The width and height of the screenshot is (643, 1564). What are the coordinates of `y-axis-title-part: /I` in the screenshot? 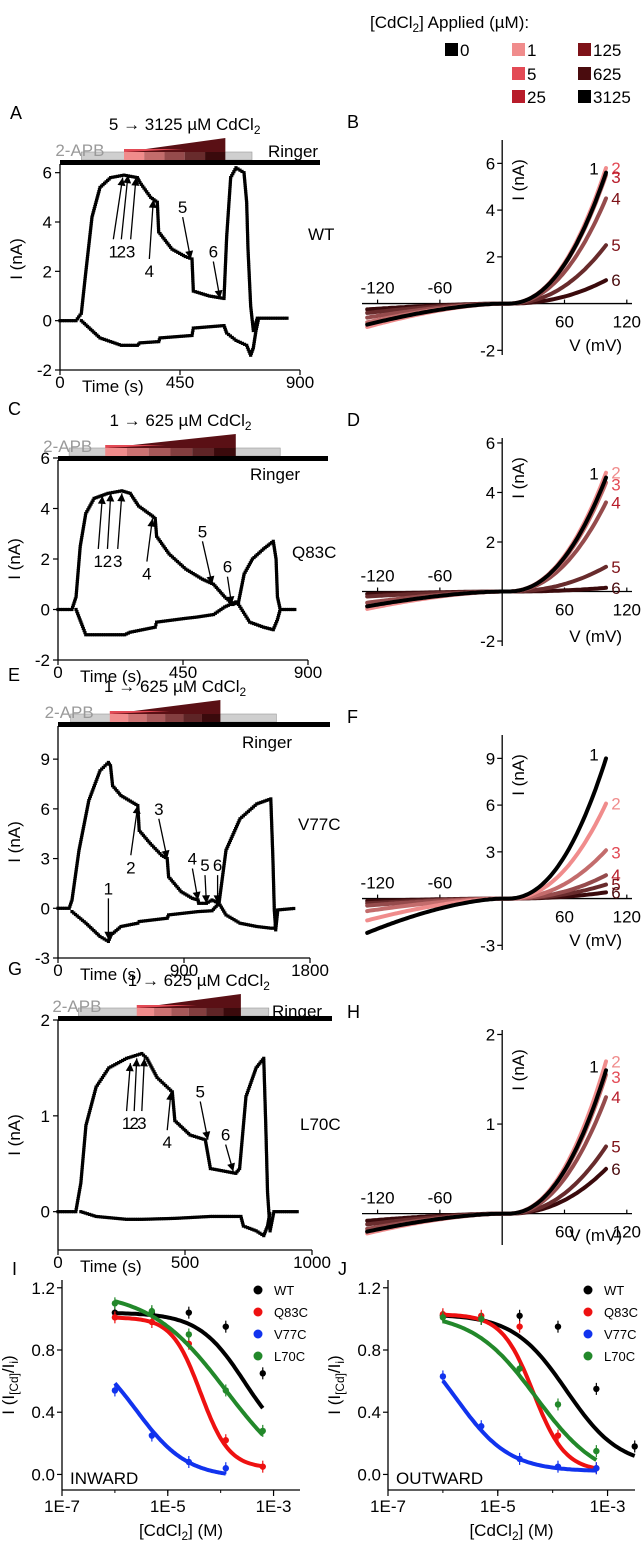 It's located at (9, 1368).